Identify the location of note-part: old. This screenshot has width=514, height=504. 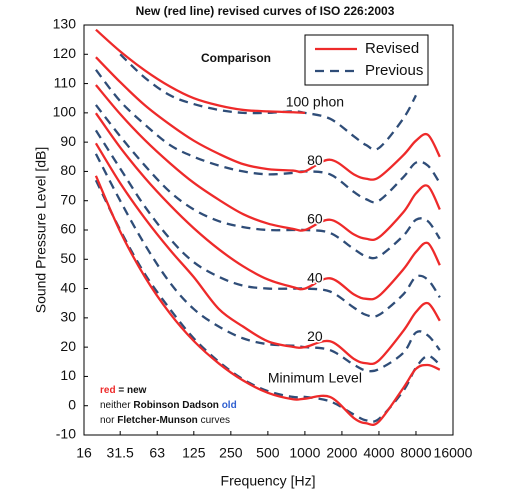
(229, 405).